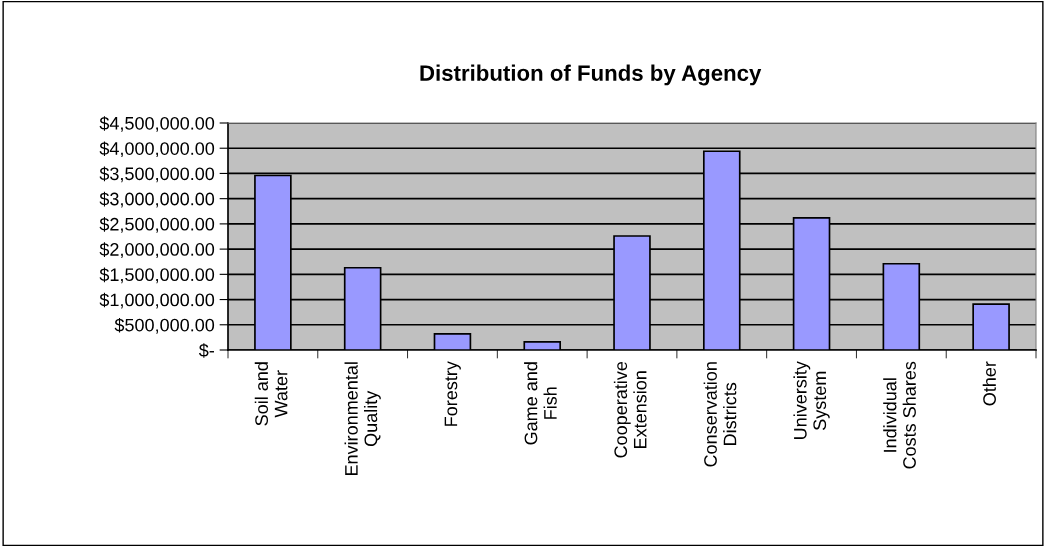 Image resolution: width=1046 pixels, height=547 pixels. I want to click on y-tick-label: $1,000,000.00, so click(157, 300).